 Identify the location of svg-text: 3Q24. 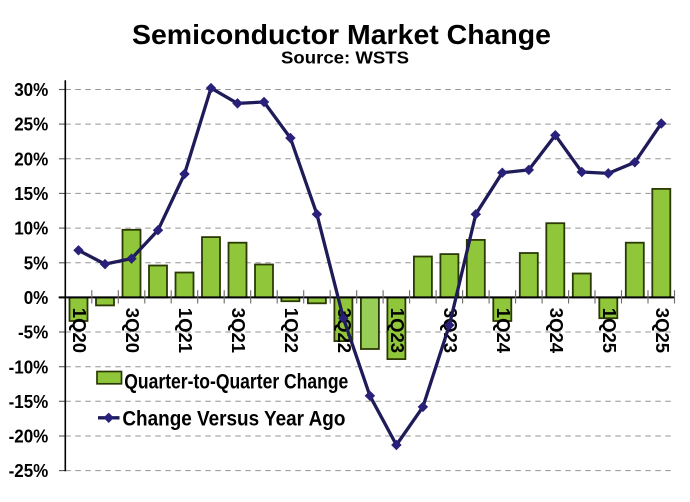
(556, 331).